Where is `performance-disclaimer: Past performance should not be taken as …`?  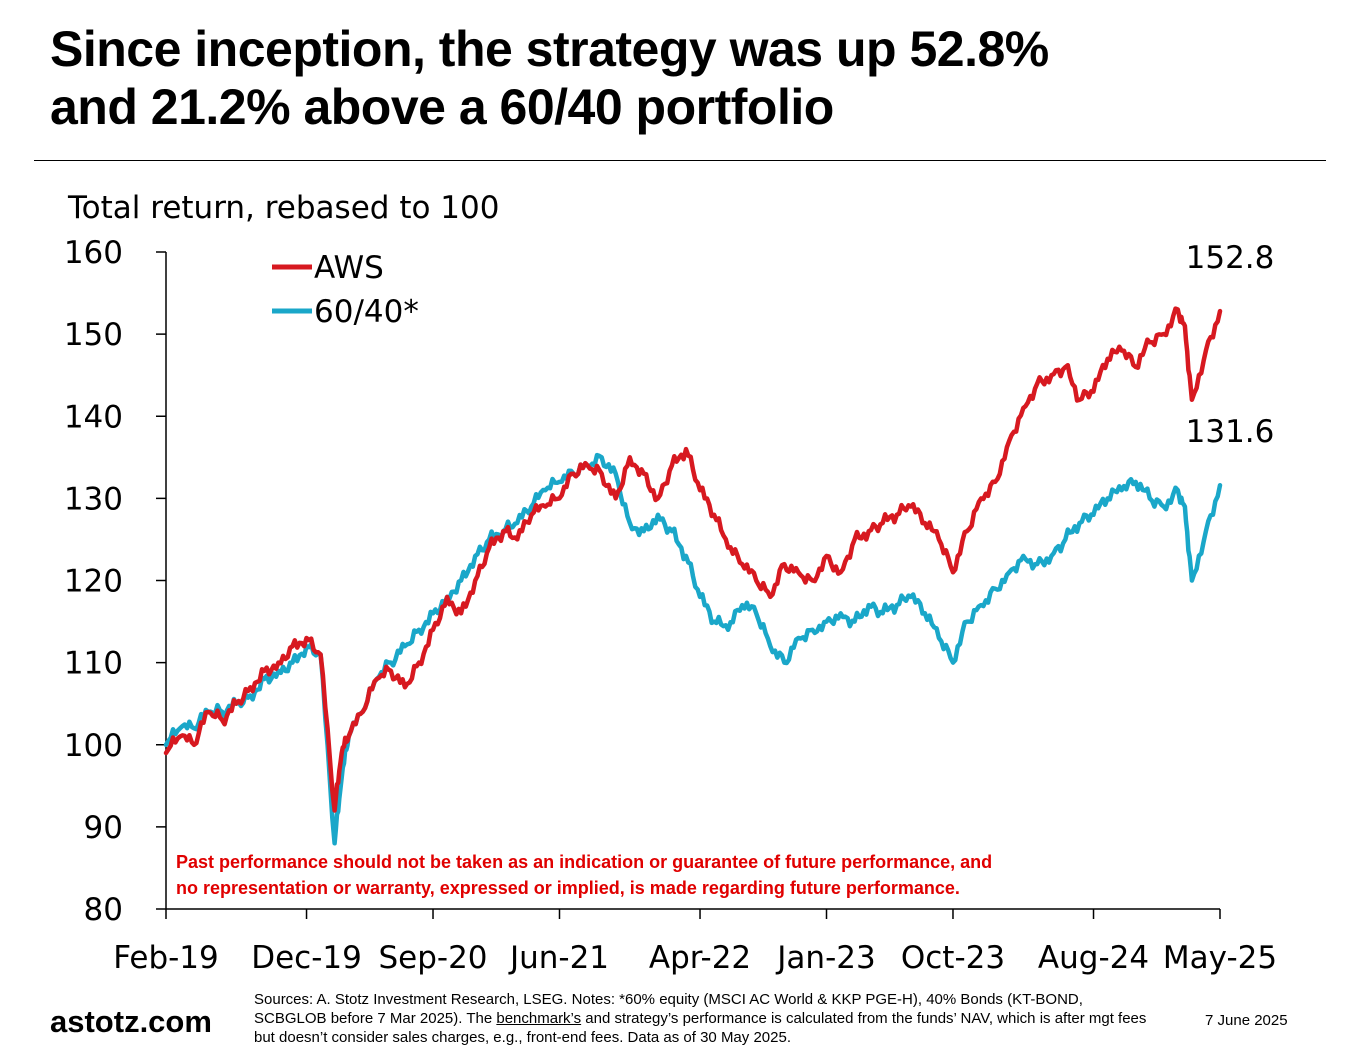
performance-disclaimer: Past performance should not be taken as … is located at coordinates (626, 875).